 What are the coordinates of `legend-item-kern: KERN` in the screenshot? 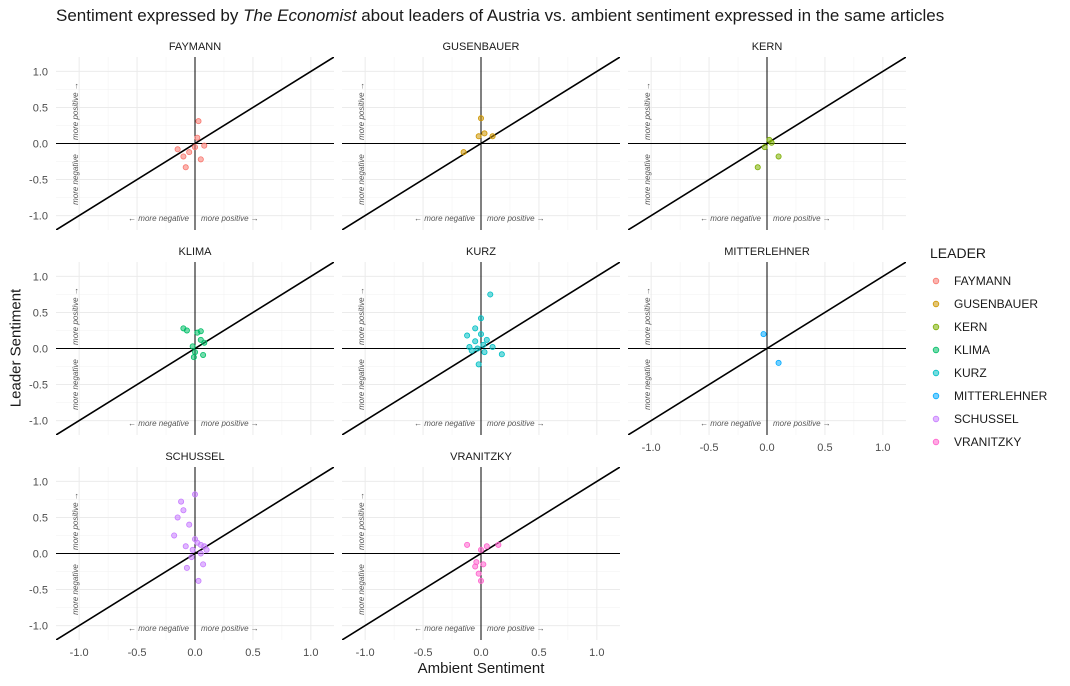 It's located at (988, 326).